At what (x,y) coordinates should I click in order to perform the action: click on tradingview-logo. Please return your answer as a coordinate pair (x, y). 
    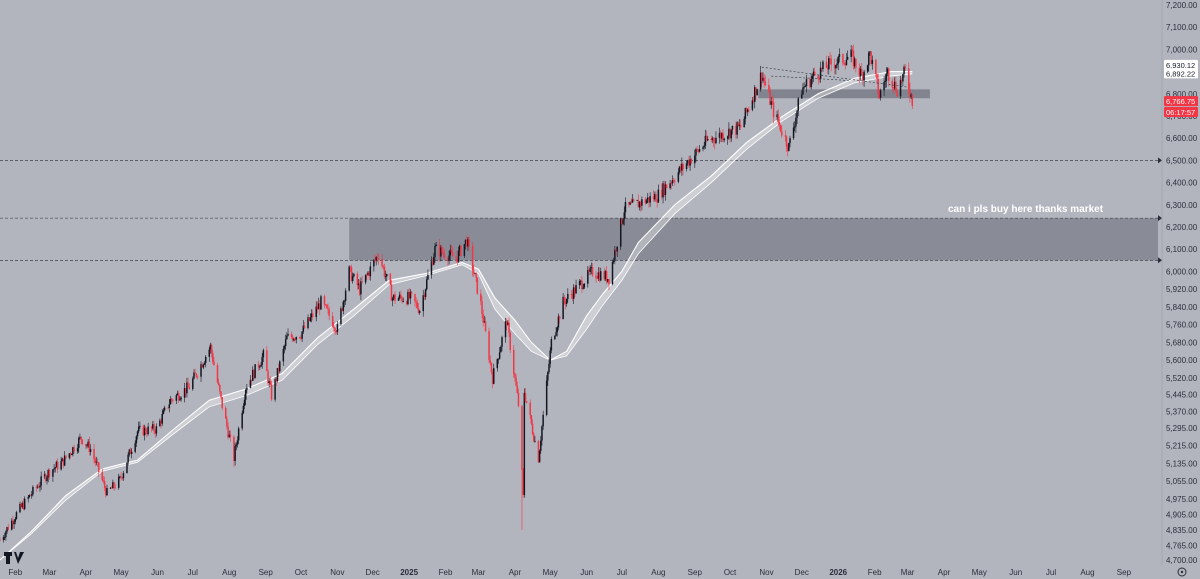
    Looking at the image, I should click on (14, 558).